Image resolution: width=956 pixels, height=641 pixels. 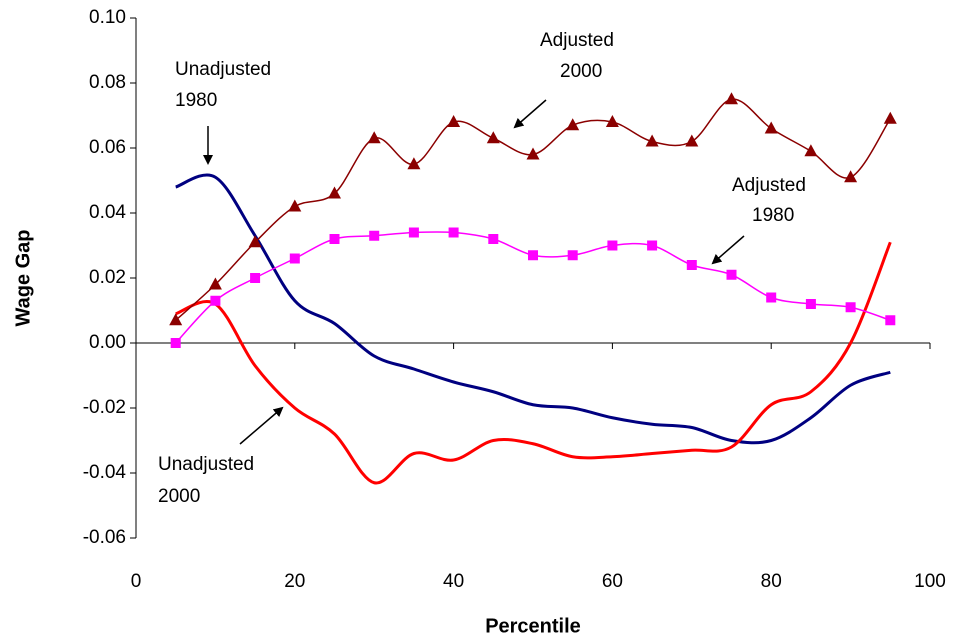 What do you see at coordinates (107, 82) in the screenshot?
I see `y-tick-label: 0.08` at bounding box center [107, 82].